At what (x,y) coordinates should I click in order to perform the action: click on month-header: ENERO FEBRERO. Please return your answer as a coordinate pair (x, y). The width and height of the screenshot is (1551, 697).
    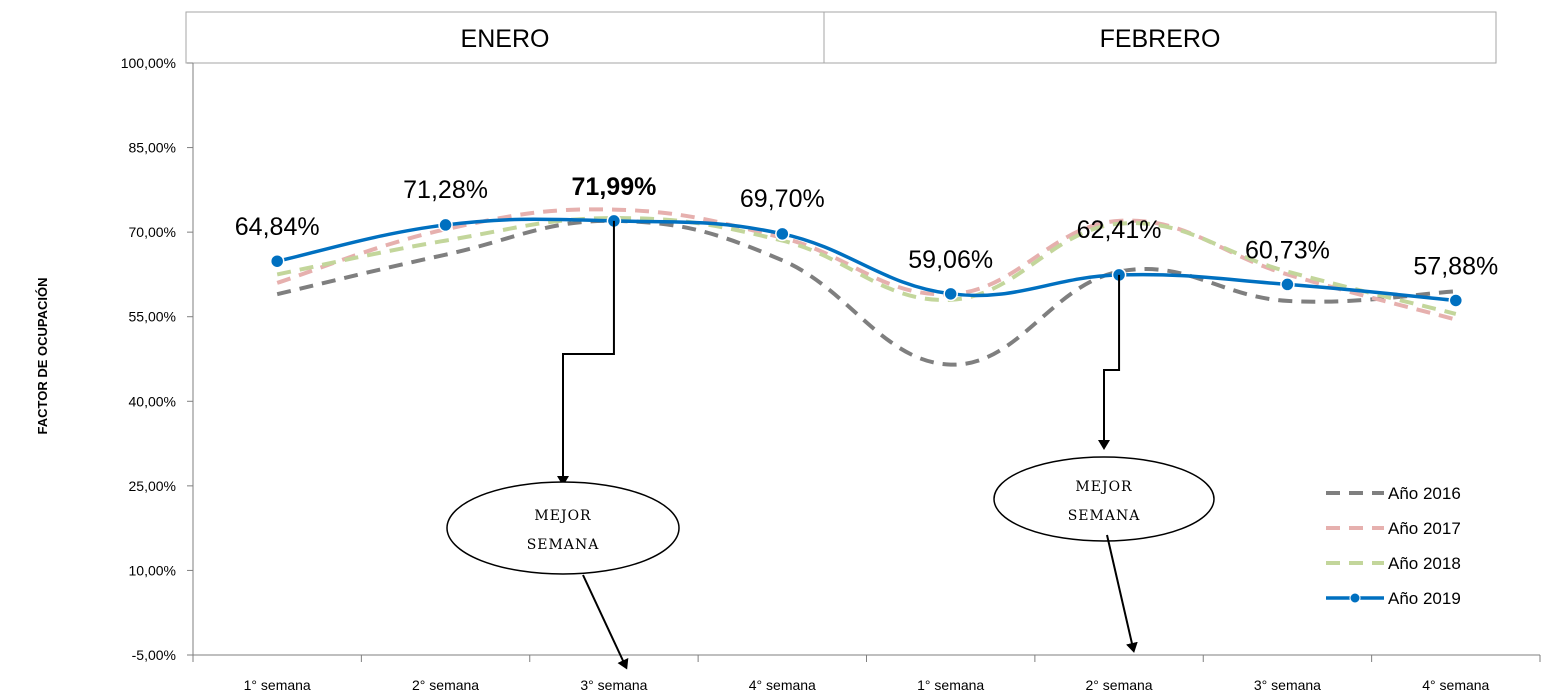
    Looking at the image, I should click on (841, 37).